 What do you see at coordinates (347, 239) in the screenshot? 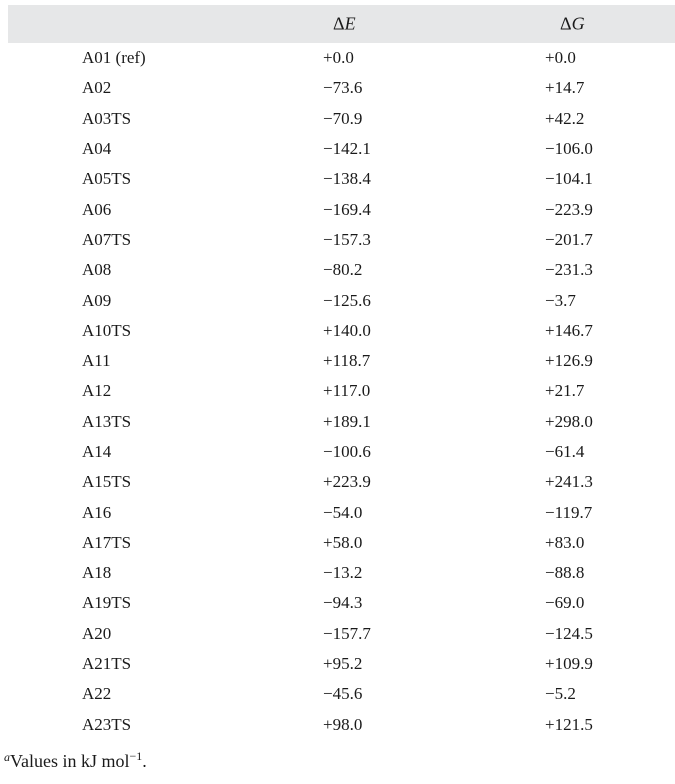
I see `delta-e-cell: −157.3` at bounding box center [347, 239].